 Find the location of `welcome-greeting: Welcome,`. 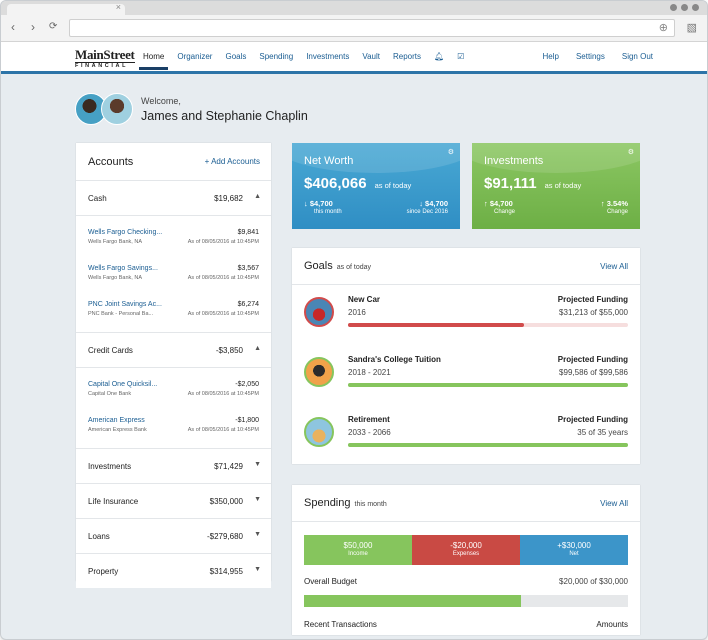

welcome-greeting: Welcome, is located at coordinates (161, 101).